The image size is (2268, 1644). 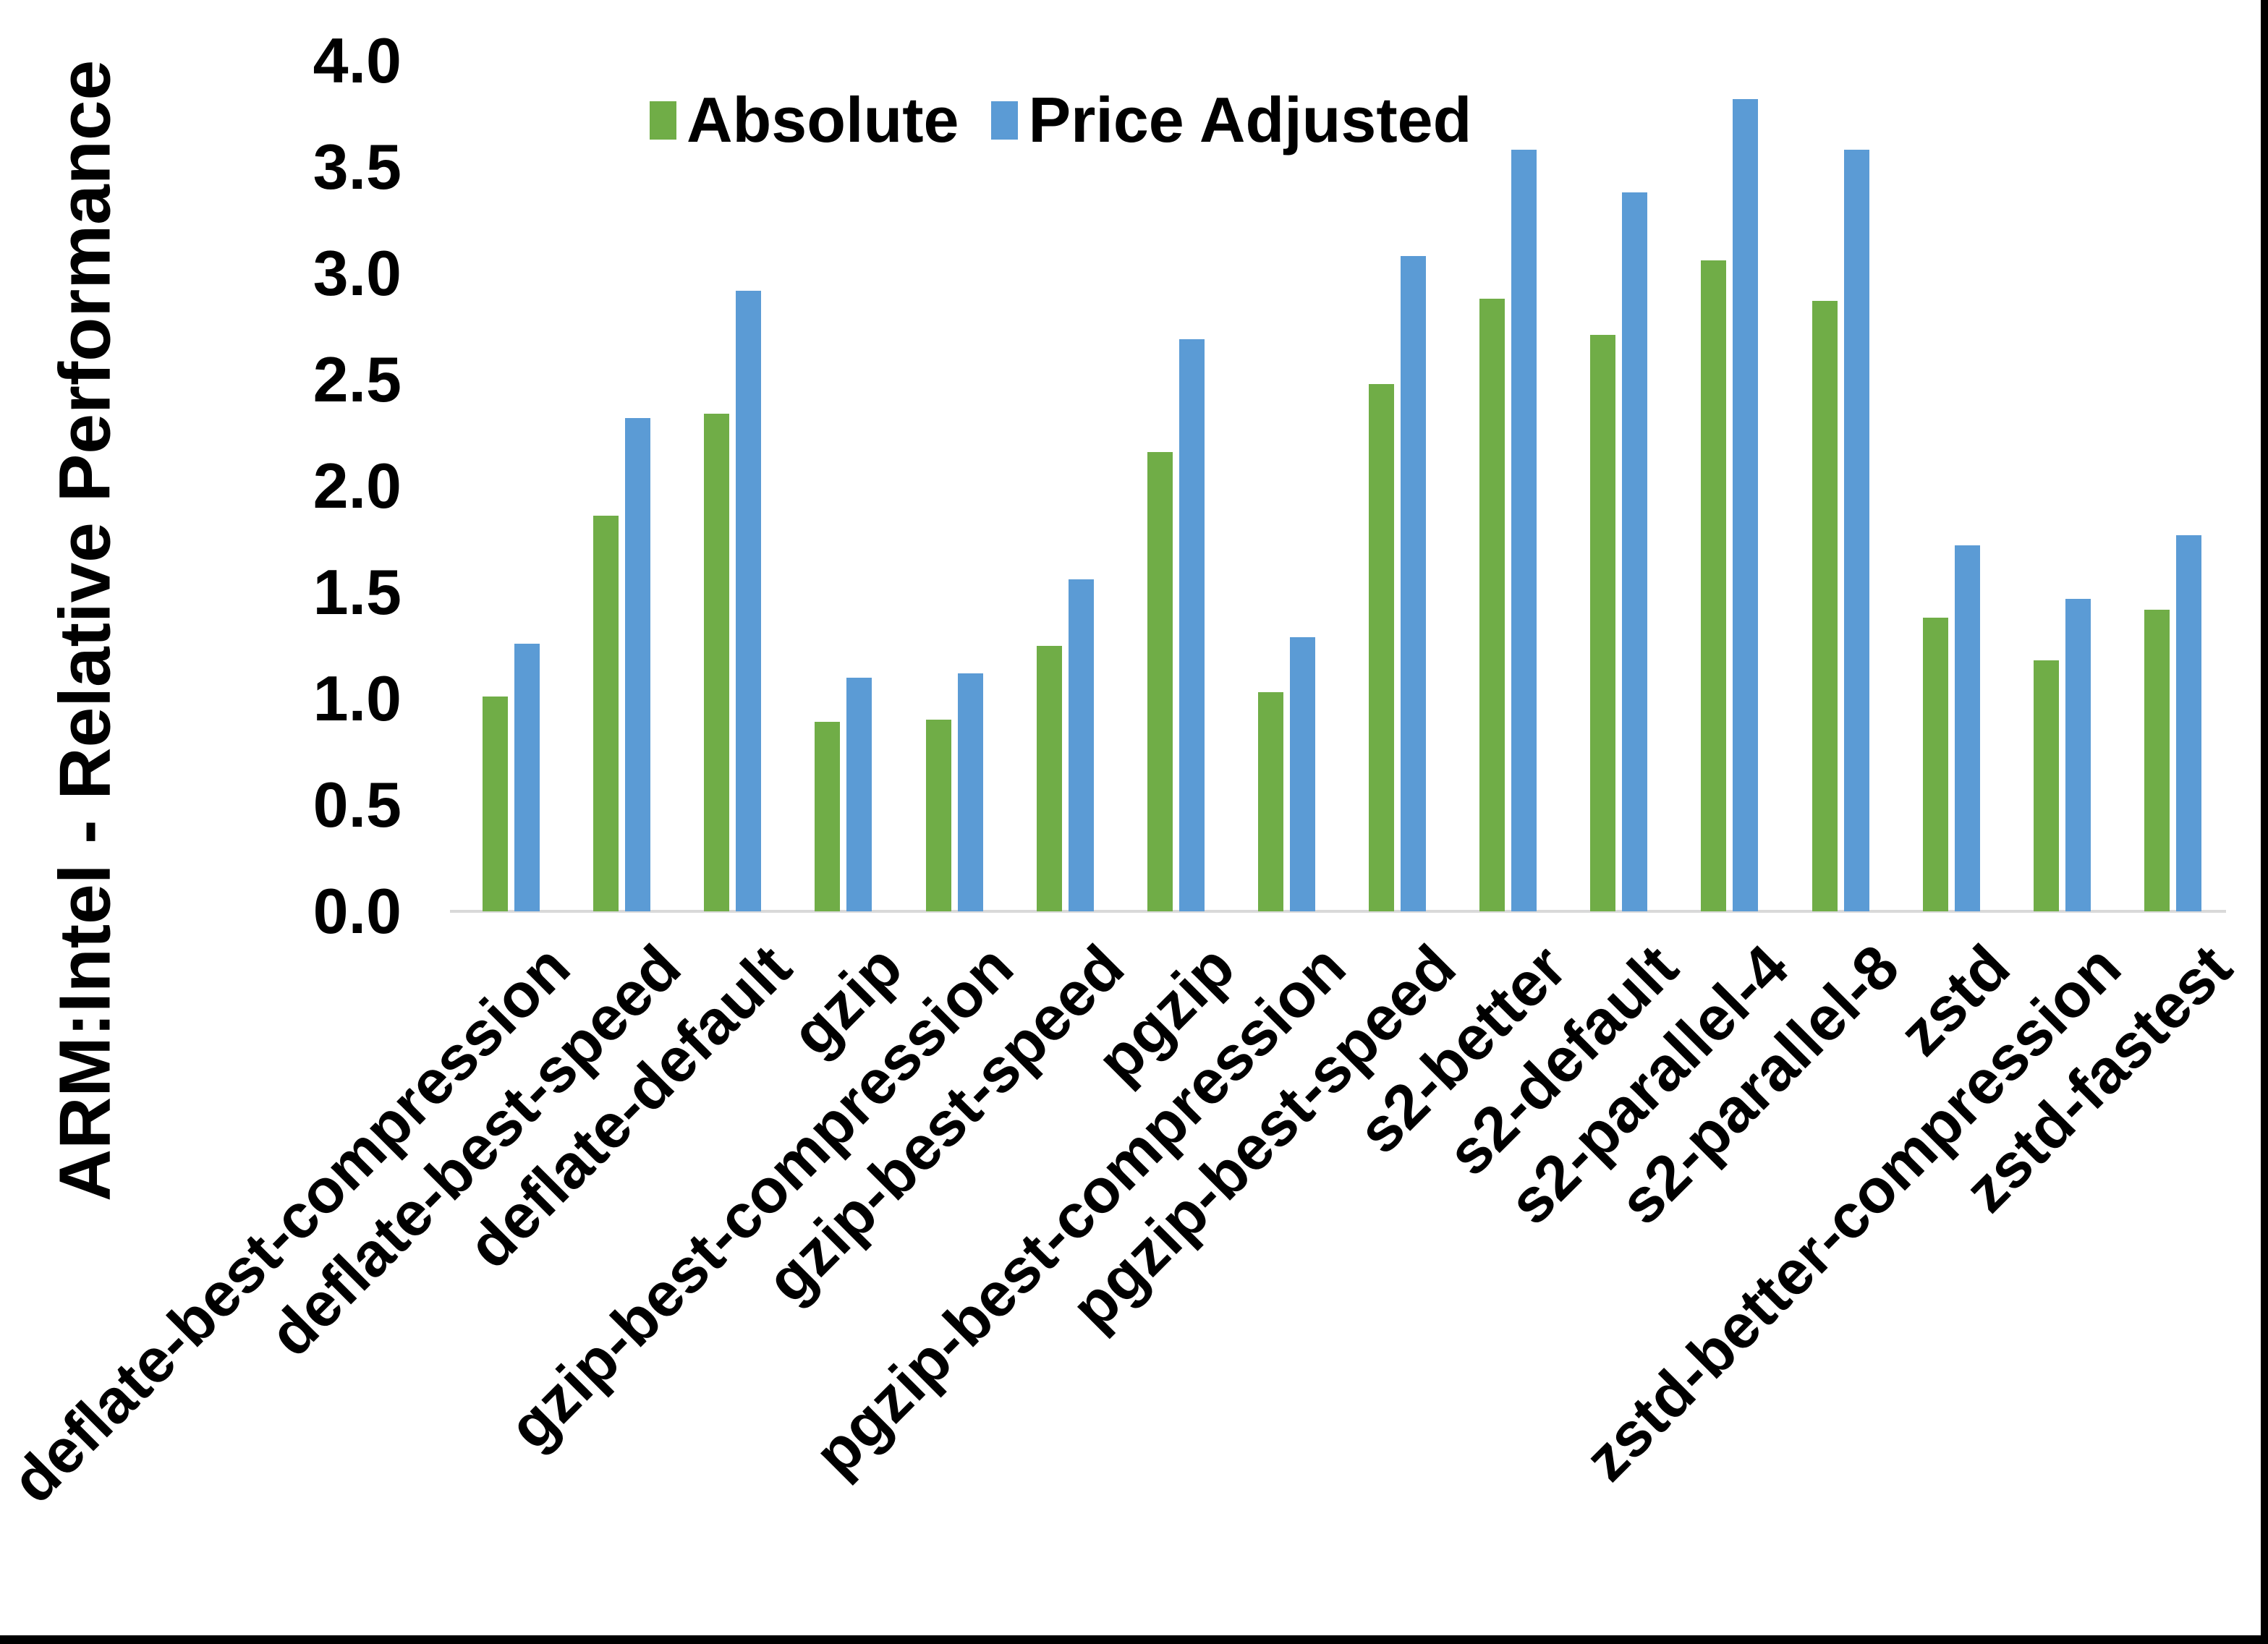 What do you see at coordinates (357, 592) in the screenshot?
I see `y-tick-label: 1.5` at bounding box center [357, 592].